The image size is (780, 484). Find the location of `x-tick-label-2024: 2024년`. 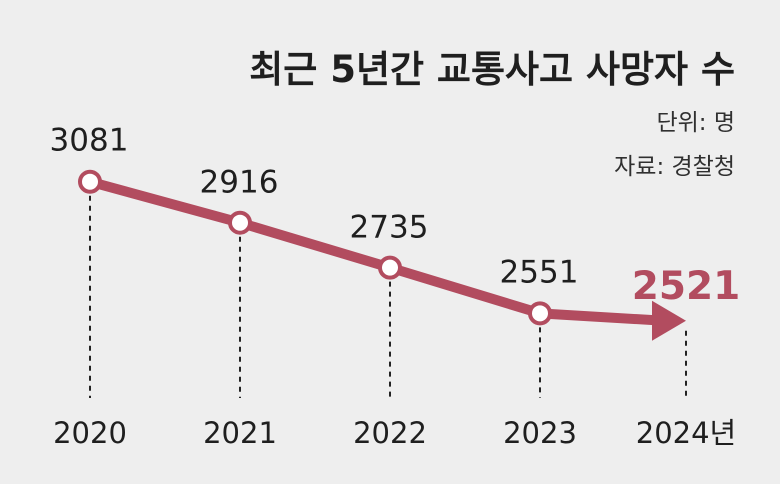

x-tick-label-2024: 2024년 is located at coordinates (686, 433).